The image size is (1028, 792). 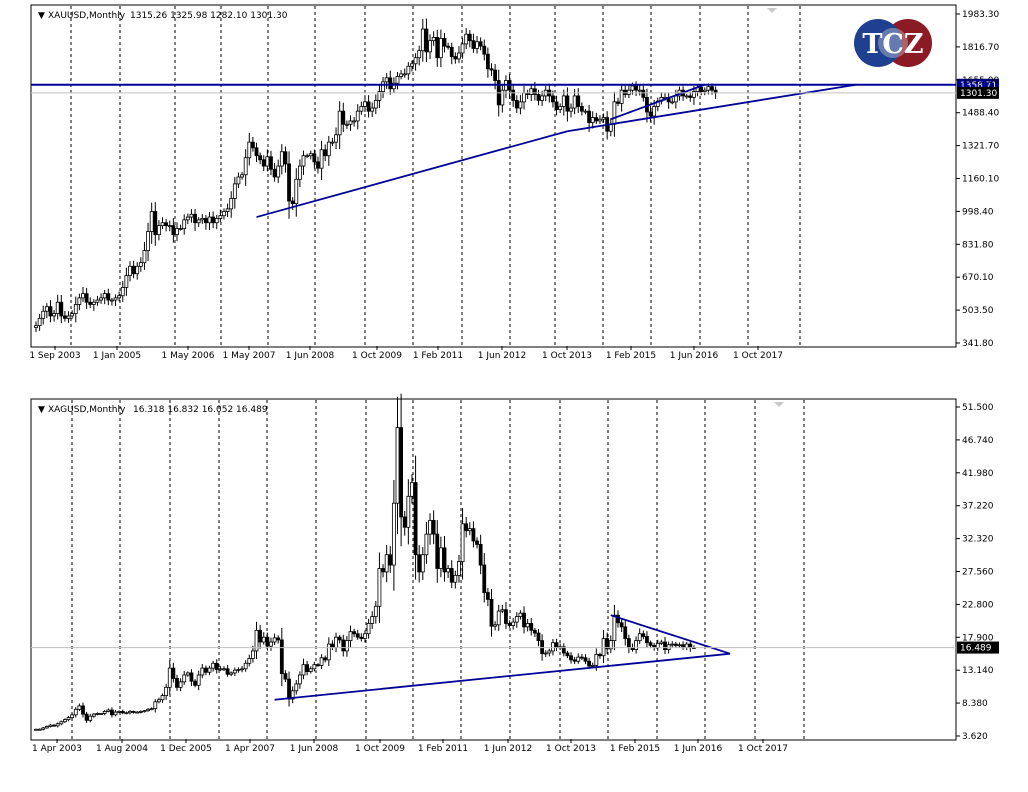 What do you see at coordinates (980, 15) in the screenshot?
I see `y-tick-label: 1983.30` at bounding box center [980, 15].